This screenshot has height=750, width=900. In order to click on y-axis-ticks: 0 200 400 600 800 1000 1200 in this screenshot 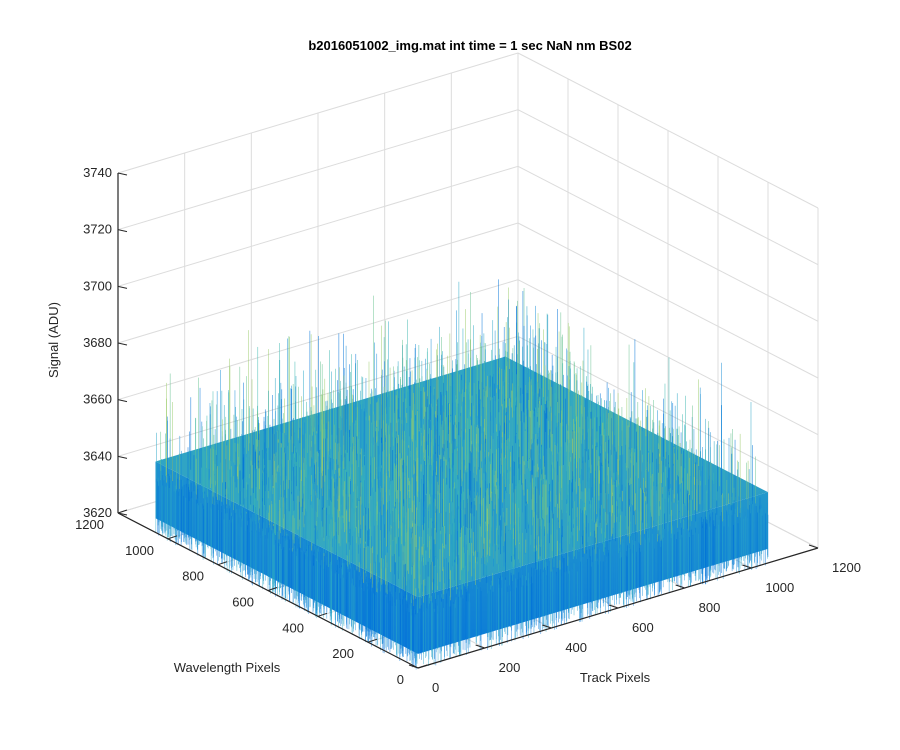, I will do `click(251, 598)`.